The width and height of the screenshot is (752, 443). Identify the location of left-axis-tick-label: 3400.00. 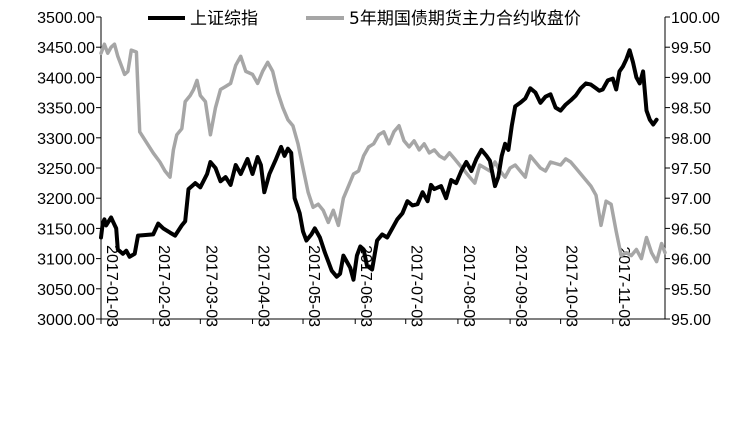
(66, 78).